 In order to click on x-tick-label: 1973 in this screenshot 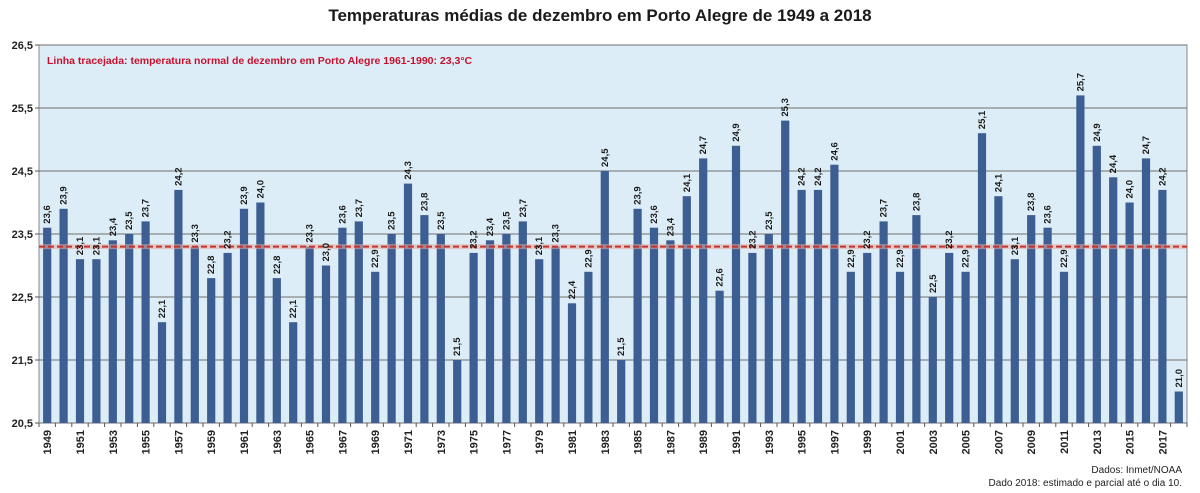, I will do `click(442, 442)`.